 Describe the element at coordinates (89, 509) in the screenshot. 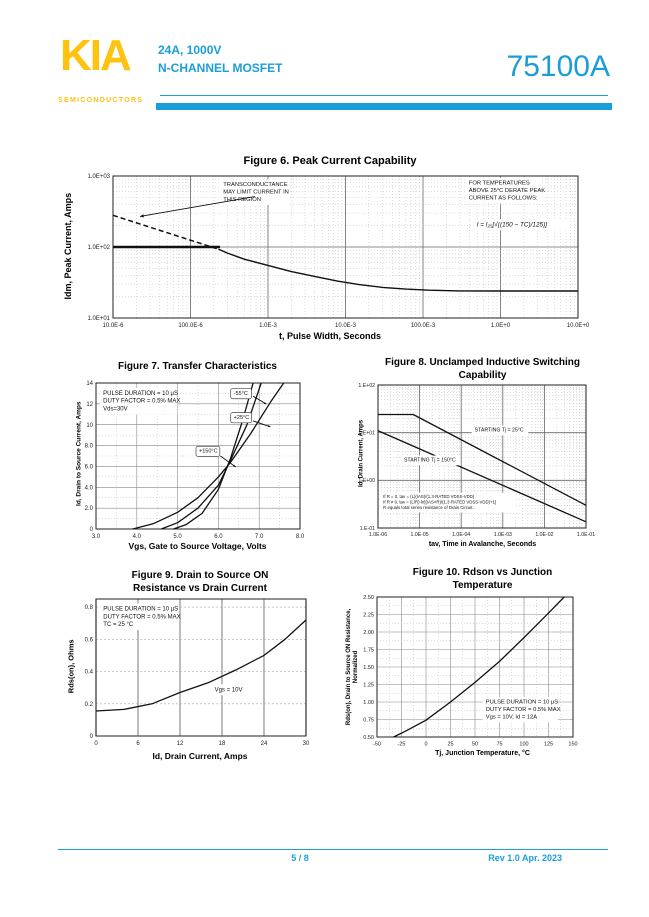

I see `svg-text: 2.0` at that location.